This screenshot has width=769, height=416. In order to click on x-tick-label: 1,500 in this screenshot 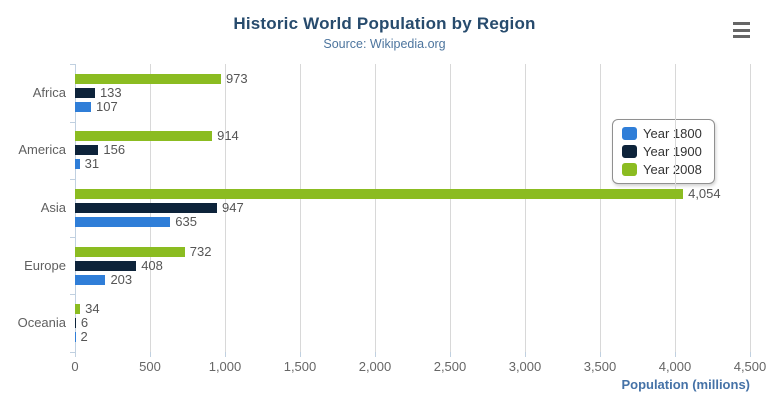, I will do `click(300, 366)`.